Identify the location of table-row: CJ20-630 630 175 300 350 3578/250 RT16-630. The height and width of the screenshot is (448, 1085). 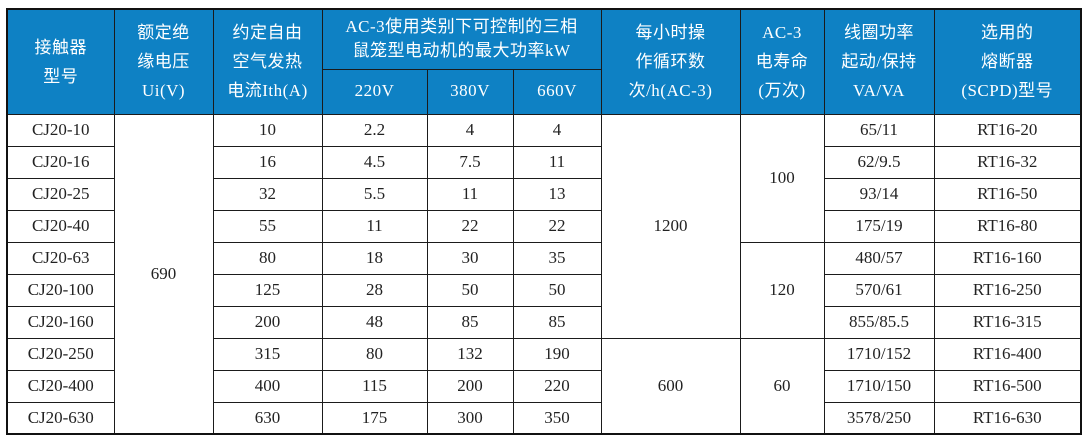
(544, 418).